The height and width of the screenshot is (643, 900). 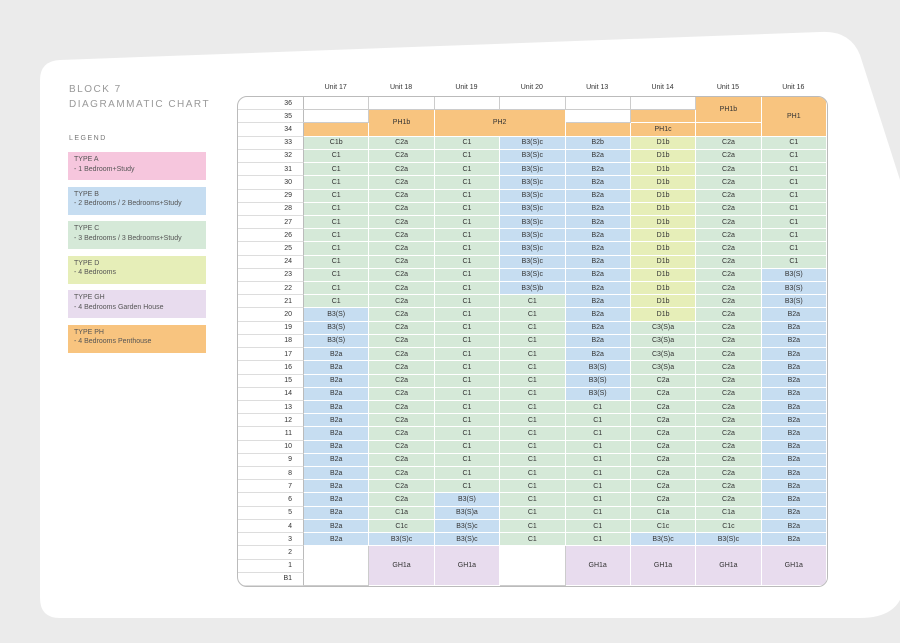 What do you see at coordinates (271, 209) in the screenshot?
I see `floor-label: 28` at bounding box center [271, 209].